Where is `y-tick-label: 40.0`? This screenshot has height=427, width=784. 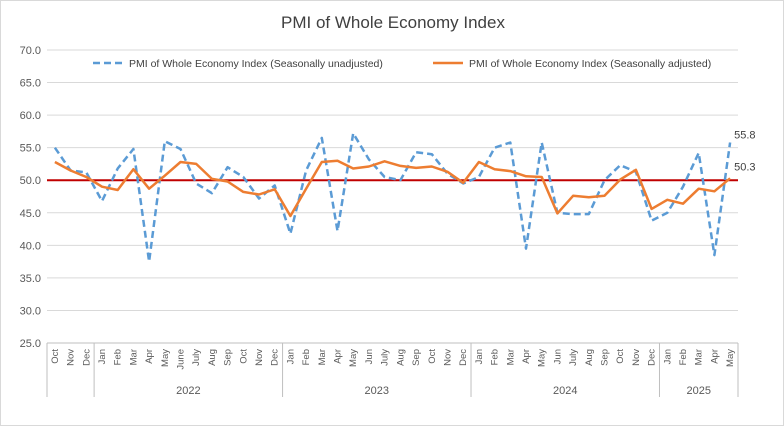 y-tick-label: 40.0 is located at coordinates (30, 246).